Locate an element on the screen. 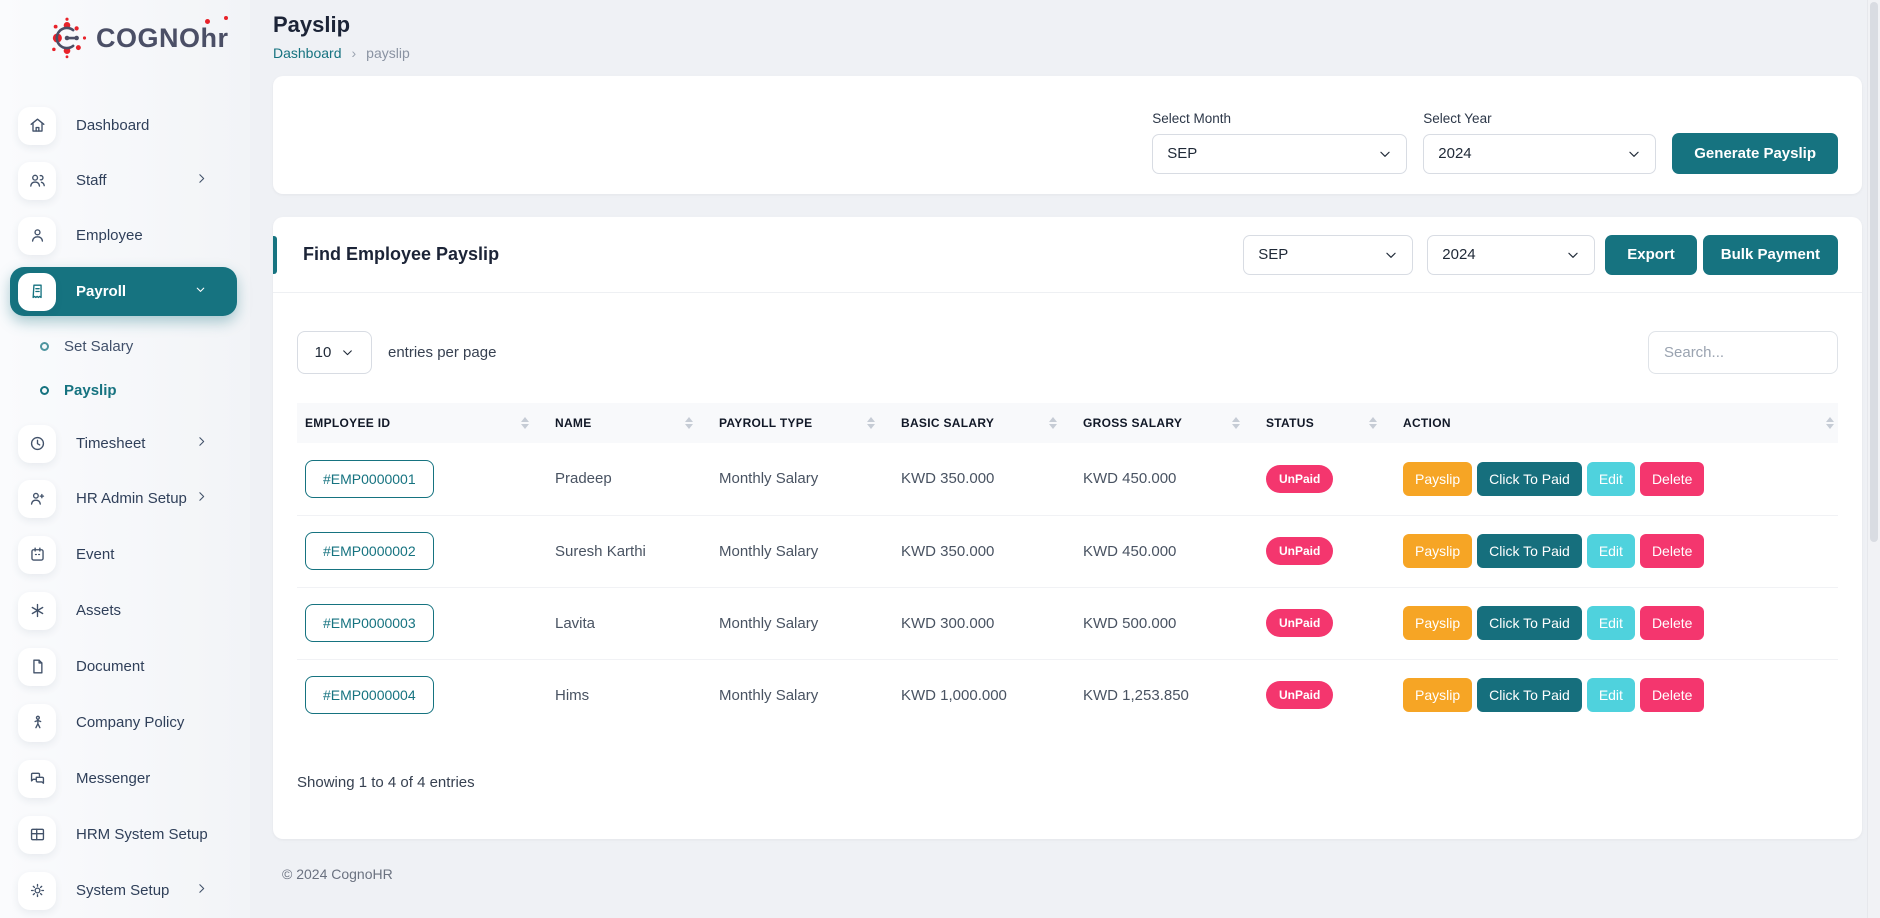  sidebar-item-hrm-system-setup: HRM System Setup is located at coordinates (128, 834).